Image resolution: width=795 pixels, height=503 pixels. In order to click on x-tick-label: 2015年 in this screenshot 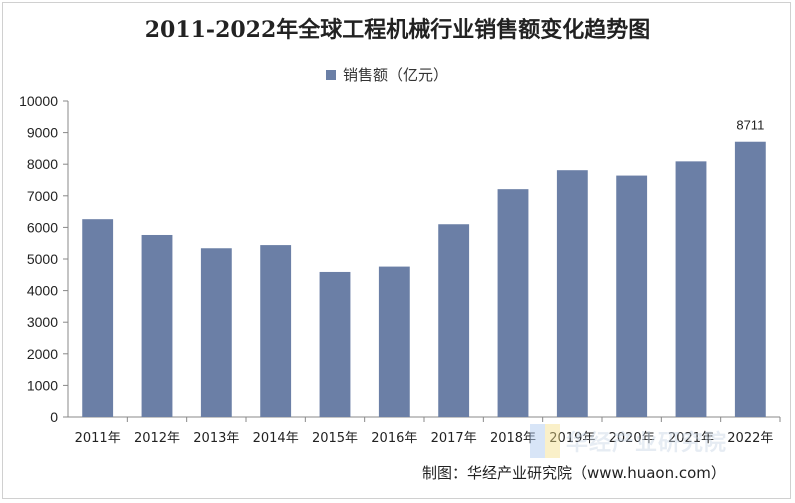, I will do `click(335, 438)`.